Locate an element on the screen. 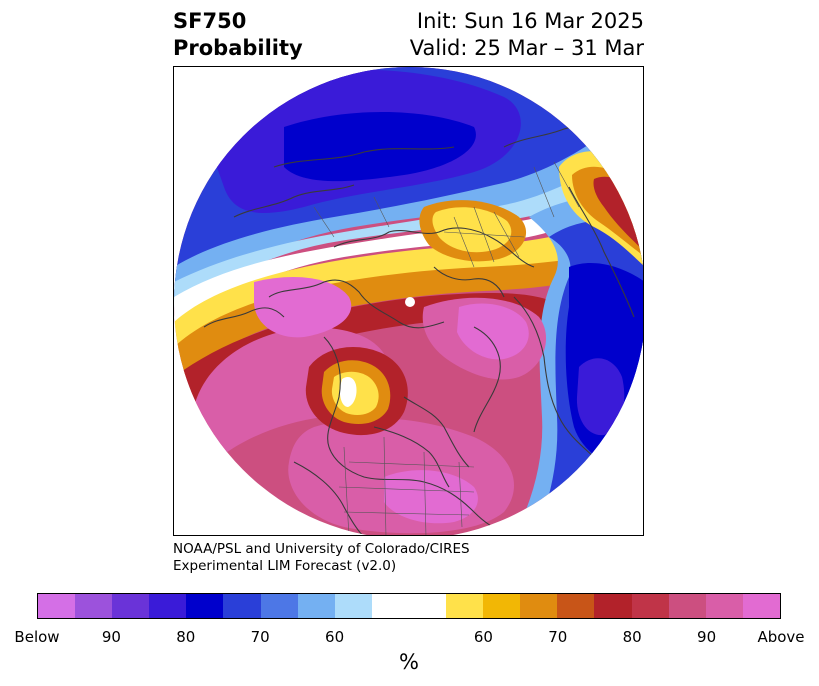  region-deepblue-core is located at coordinates (380, 147).